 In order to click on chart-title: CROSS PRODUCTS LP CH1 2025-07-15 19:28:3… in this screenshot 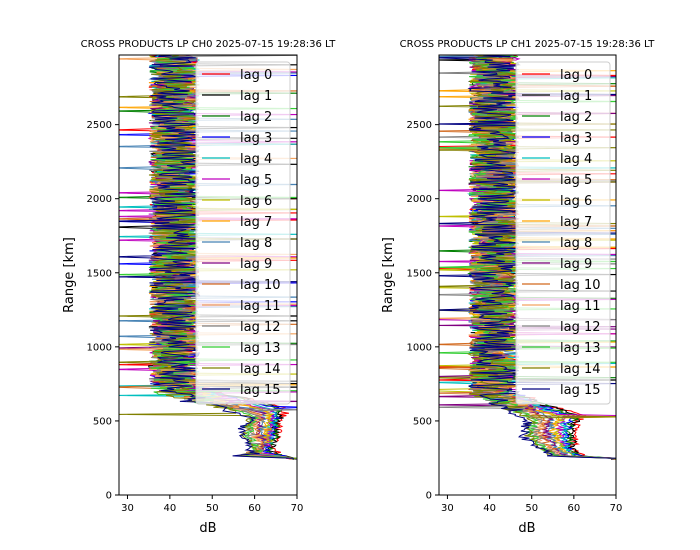, I will do `click(528, 44)`.